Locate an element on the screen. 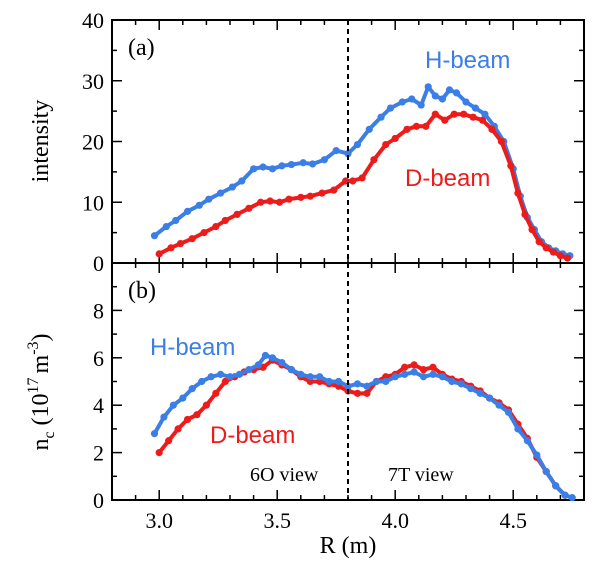  panel-a-y-axis-title: intensity is located at coordinates (41, 141).